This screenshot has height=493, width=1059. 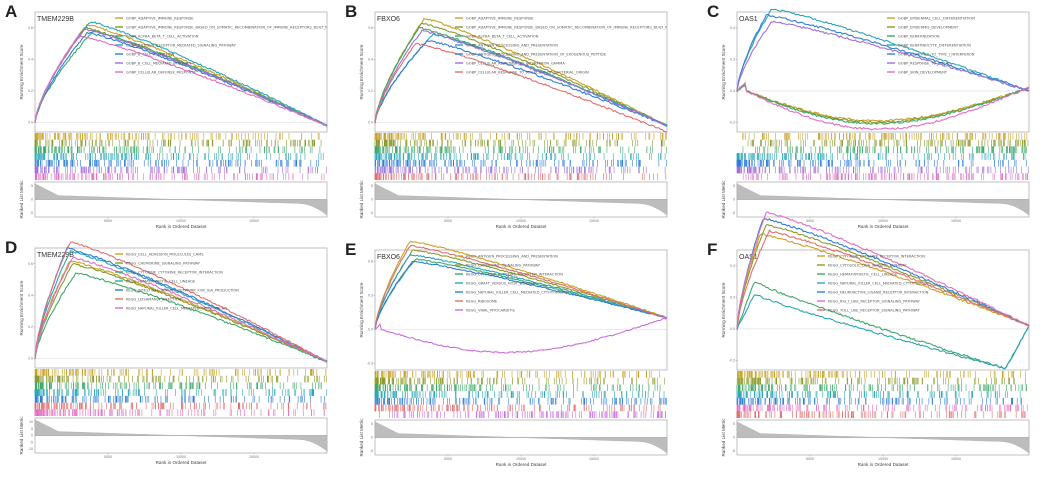 What do you see at coordinates (161, 281) in the screenshot?
I see `legend-label: KEGG_HEMATOPOIETIC_CELL_LINEAGE` at bounding box center [161, 281].